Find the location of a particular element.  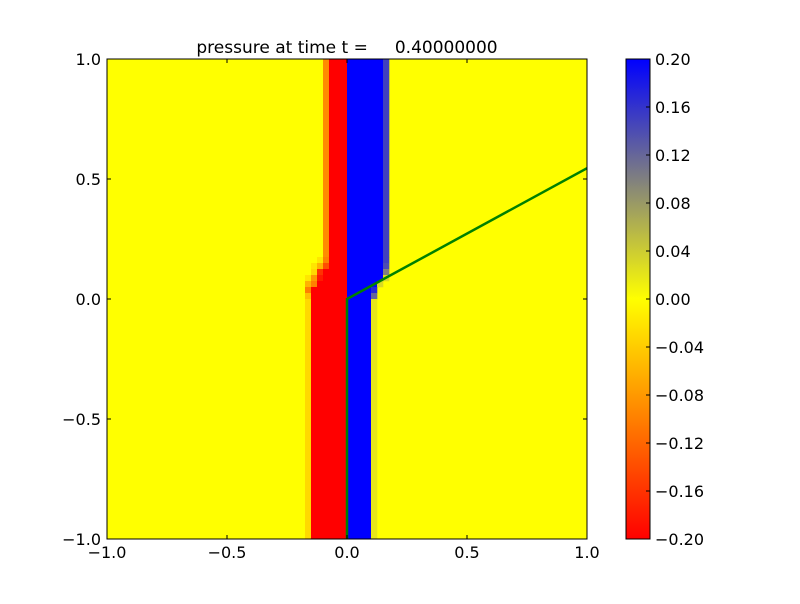

colorbar-tick-label: −0.08 is located at coordinates (679, 395).